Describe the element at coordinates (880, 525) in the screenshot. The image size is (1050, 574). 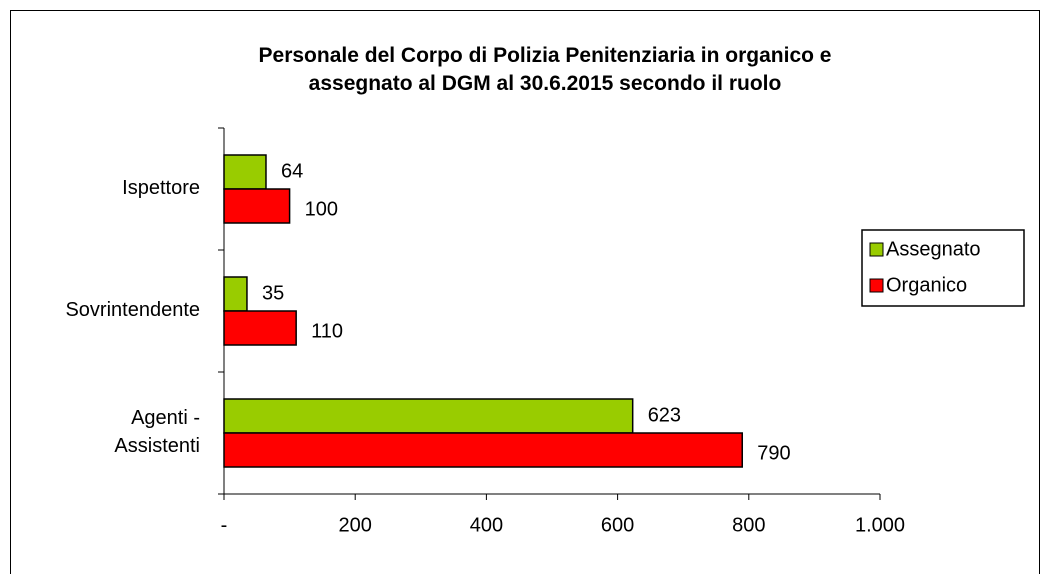
I see `x-tick-label: 1.000` at that location.